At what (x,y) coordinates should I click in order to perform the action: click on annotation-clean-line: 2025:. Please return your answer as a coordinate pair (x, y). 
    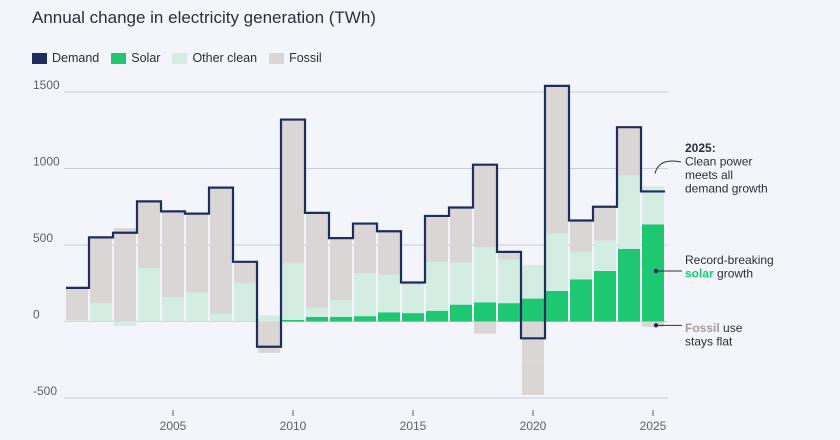
    Looking at the image, I should click on (700, 148).